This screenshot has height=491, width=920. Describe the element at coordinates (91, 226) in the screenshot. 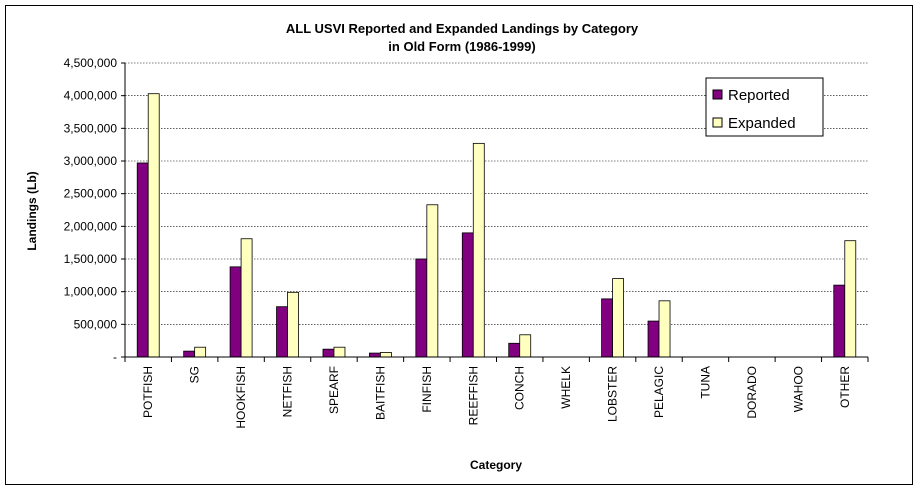

I see `y-tick-label: 2,000,000` at that location.